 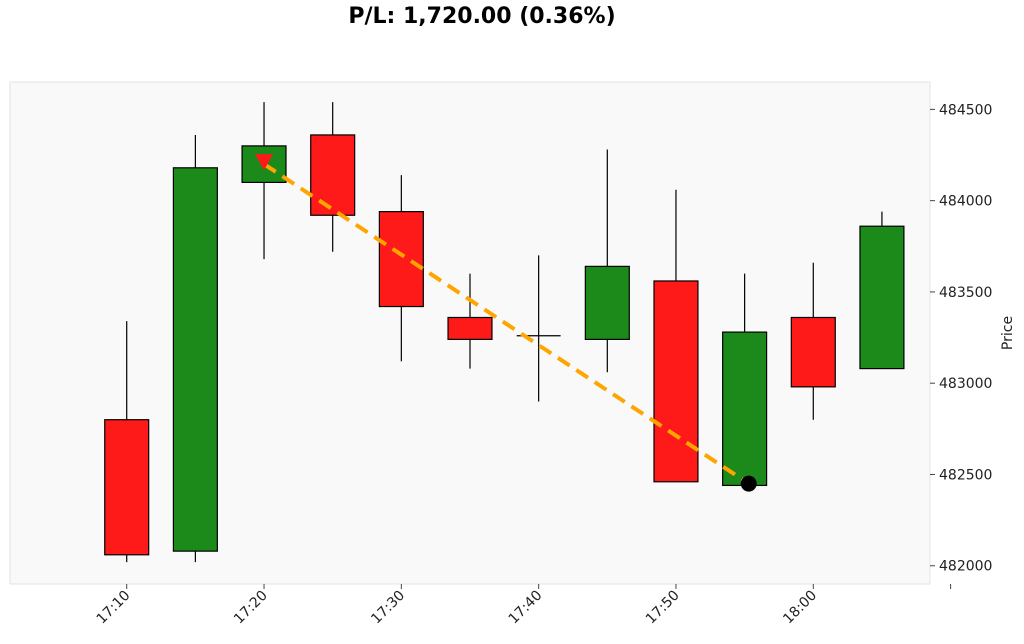 What do you see at coordinates (1008, 333) in the screenshot?
I see `y-axis-label: Price` at bounding box center [1008, 333].